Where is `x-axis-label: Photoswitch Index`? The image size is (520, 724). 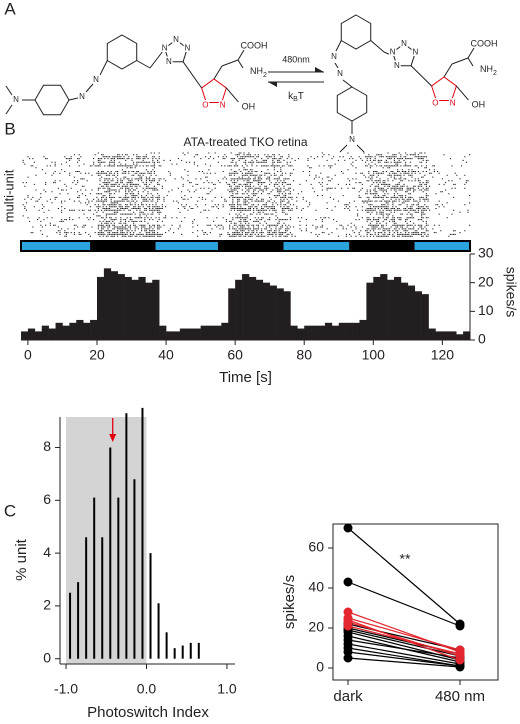 x-axis-label: Photoswitch Index is located at coordinates (148, 712).